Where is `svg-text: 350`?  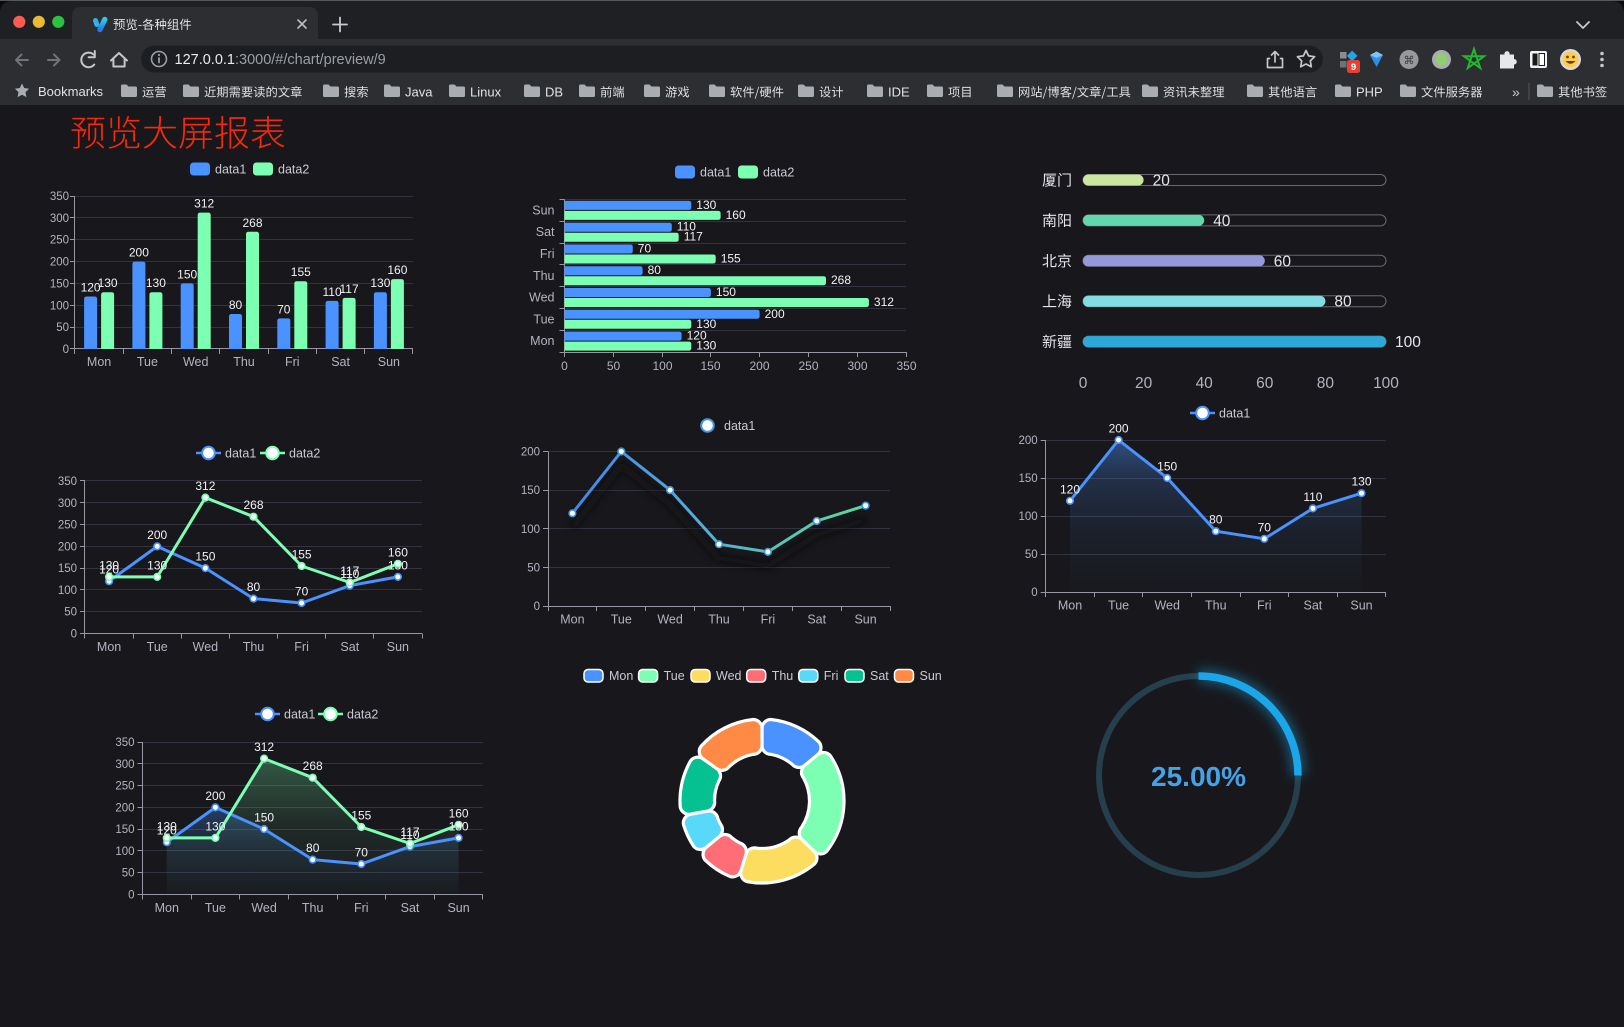
svg-text: 350 is located at coordinates (124, 743).